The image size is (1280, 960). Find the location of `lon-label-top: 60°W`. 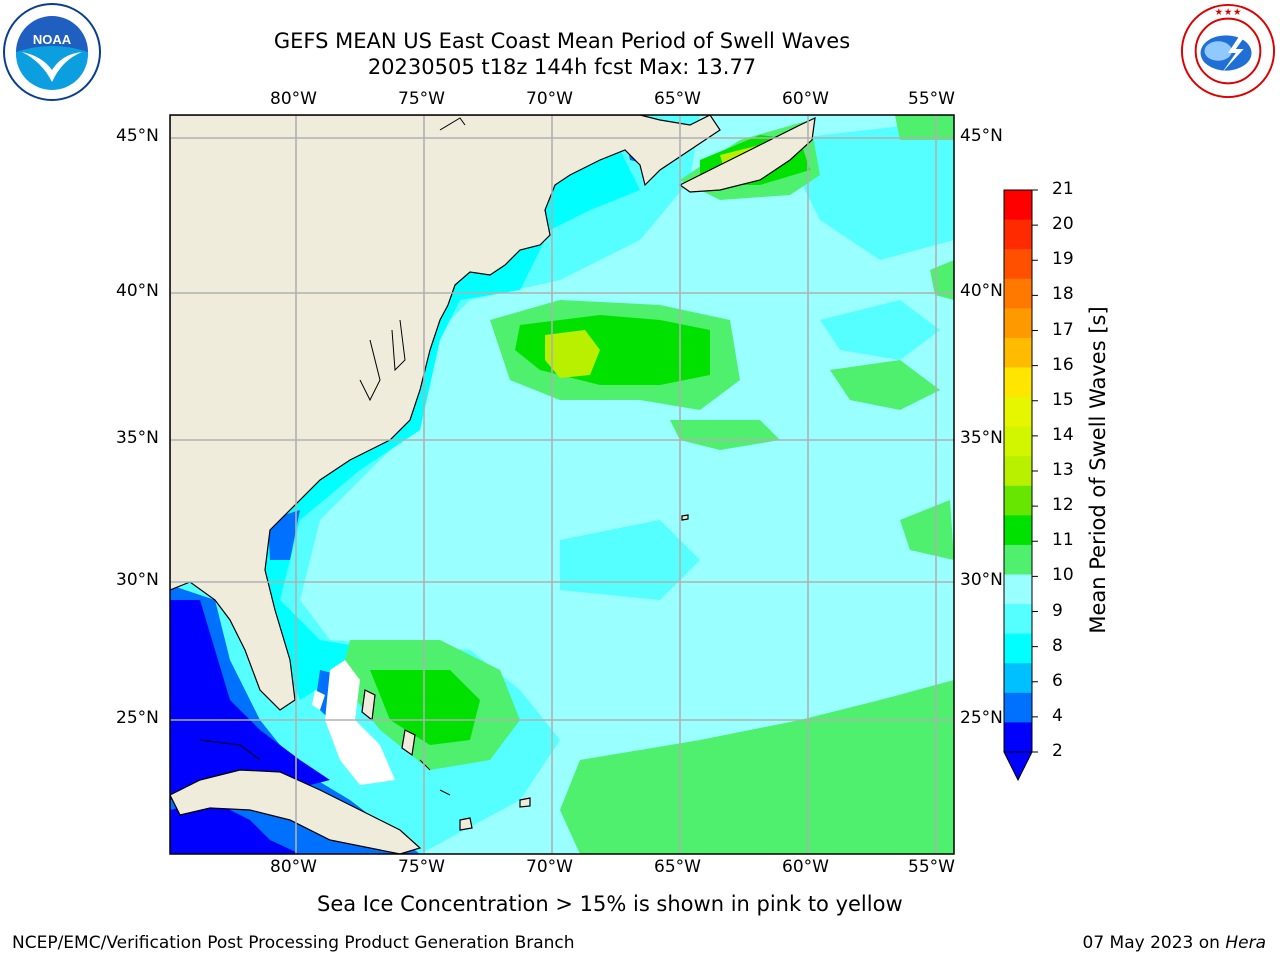

lon-label-top: 60°W is located at coordinates (805, 99).